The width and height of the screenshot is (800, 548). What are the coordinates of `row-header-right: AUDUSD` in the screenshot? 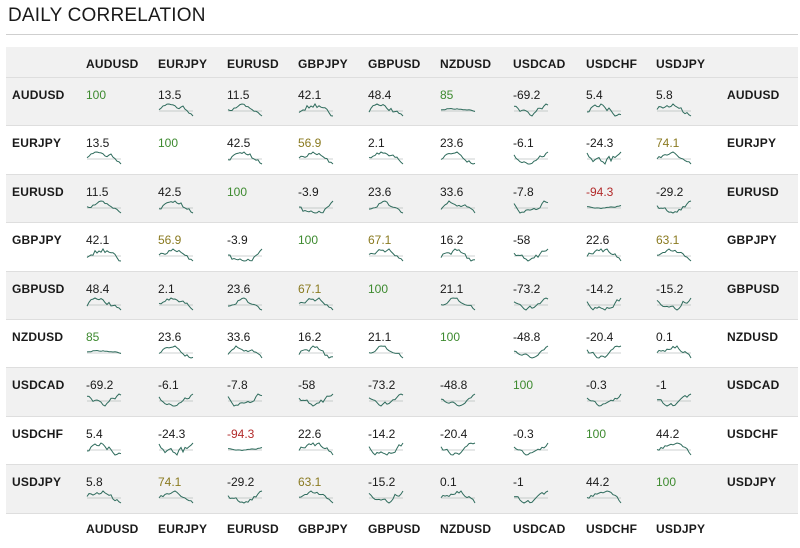 It's located at (753, 95).